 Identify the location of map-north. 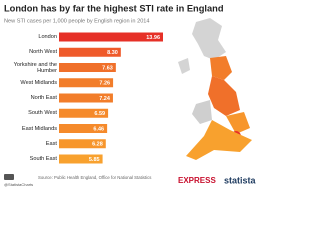
(221, 68).